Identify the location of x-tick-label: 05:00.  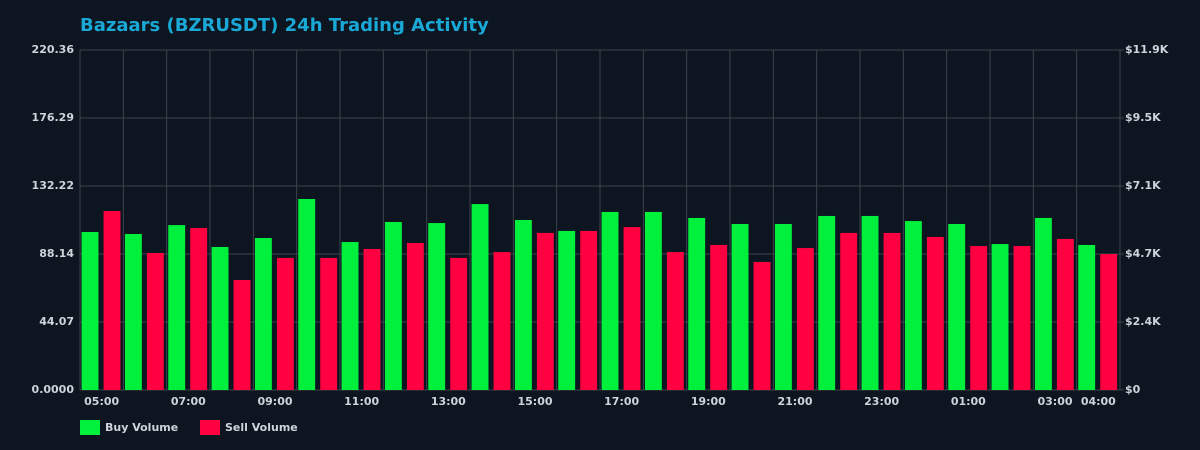
(101, 401).